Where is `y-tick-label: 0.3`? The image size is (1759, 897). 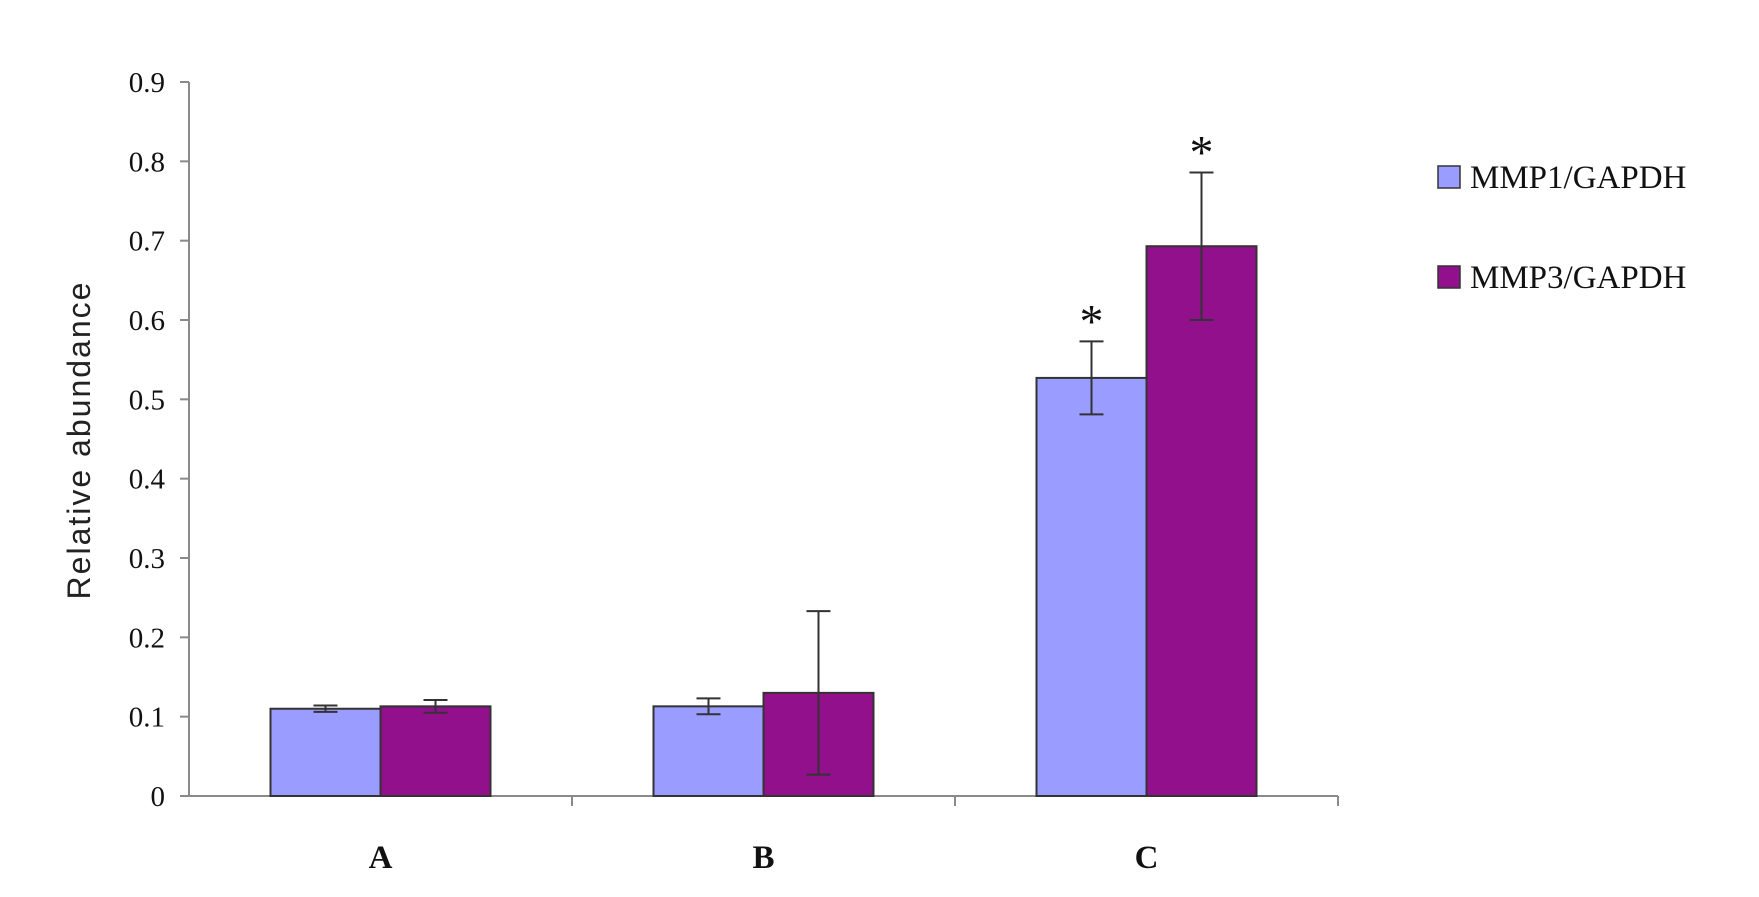
y-tick-label: 0.3 is located at coordinates (147, 559).